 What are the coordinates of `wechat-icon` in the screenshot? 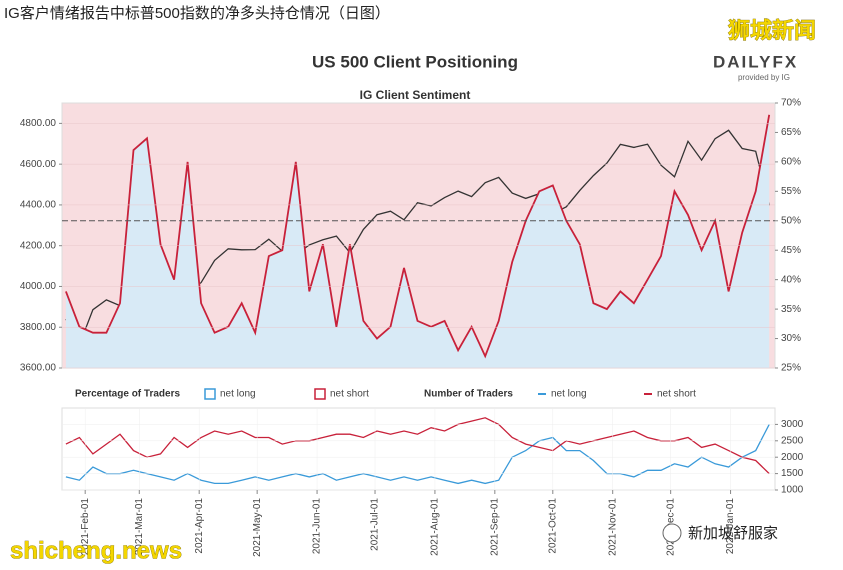 It's located at (672, 533).